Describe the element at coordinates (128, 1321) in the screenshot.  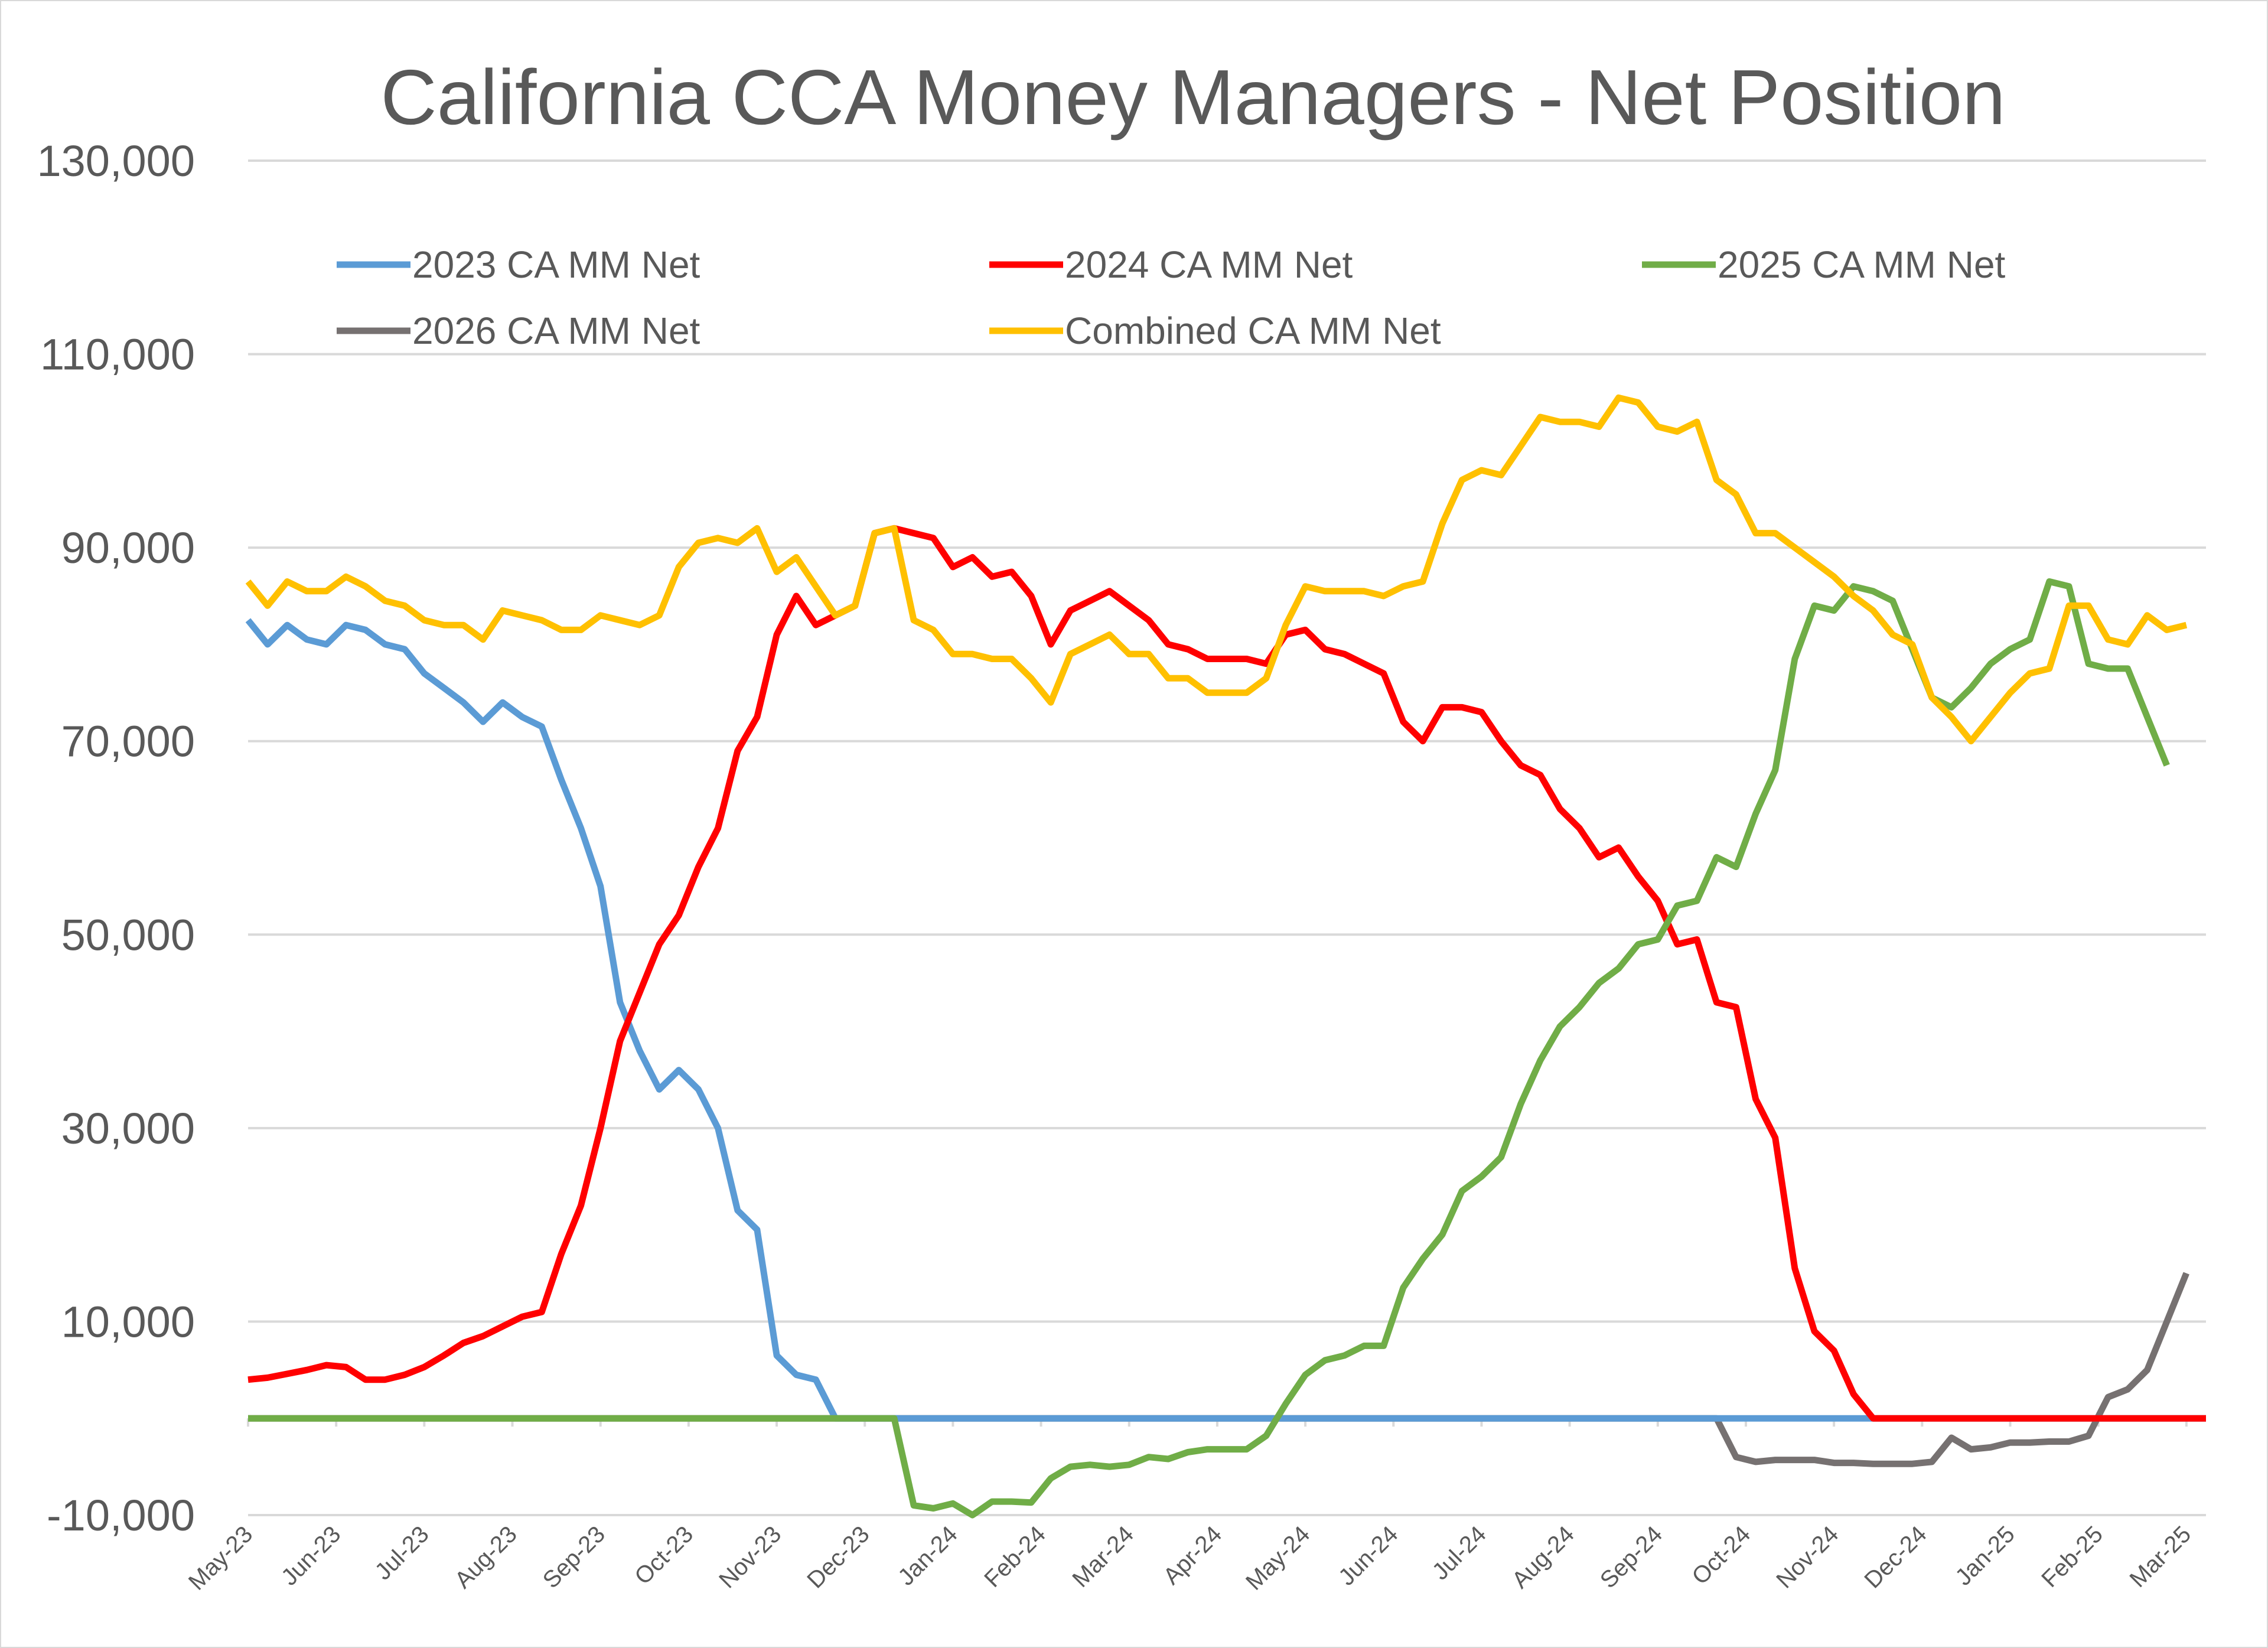
I see `y-tick-label: 10,000` at that location.